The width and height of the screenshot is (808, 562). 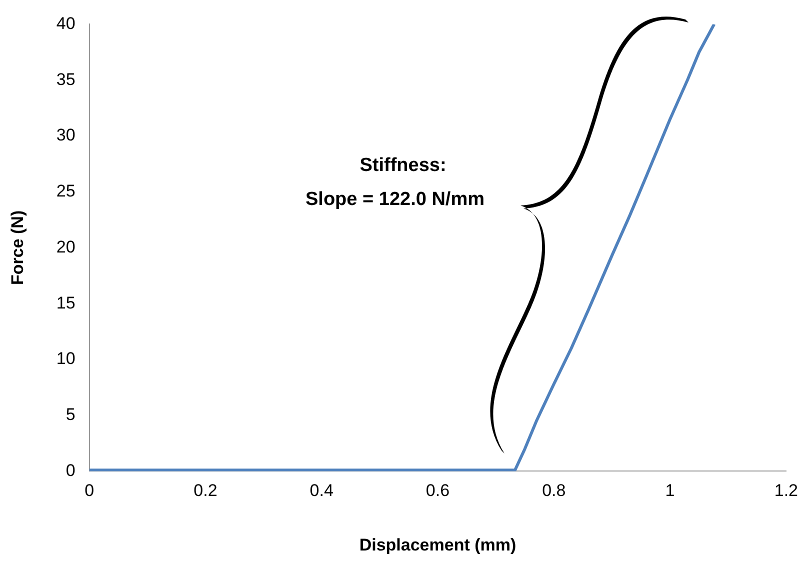 What do you see at coordinates (554, 490) in the screenshot?
I see `x-tick-label: 0.8` at bounding box center [554, 490].